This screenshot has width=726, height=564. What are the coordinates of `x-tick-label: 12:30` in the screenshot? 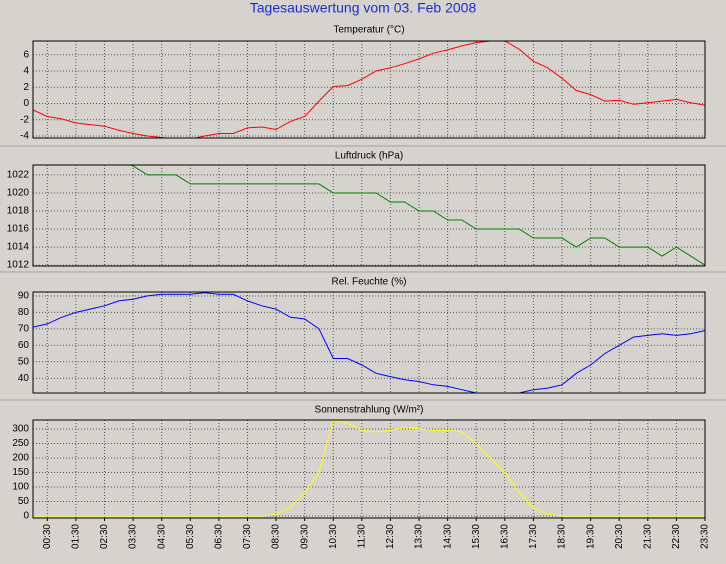 It's located at (390, 536).